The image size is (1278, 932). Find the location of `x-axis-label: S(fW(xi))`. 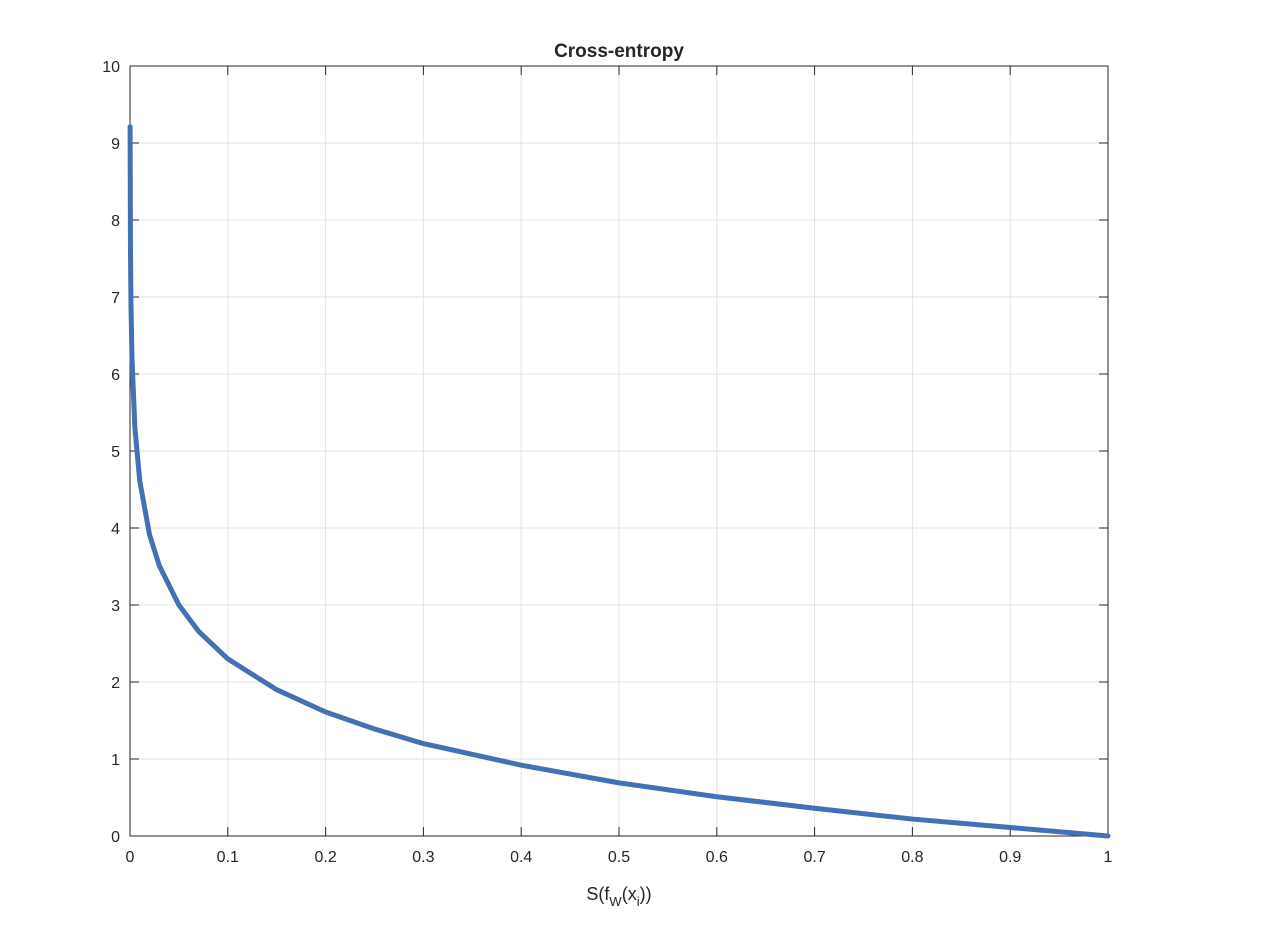

x-axis-label: S(fW(xi)) is located at coordinates (618, 896).